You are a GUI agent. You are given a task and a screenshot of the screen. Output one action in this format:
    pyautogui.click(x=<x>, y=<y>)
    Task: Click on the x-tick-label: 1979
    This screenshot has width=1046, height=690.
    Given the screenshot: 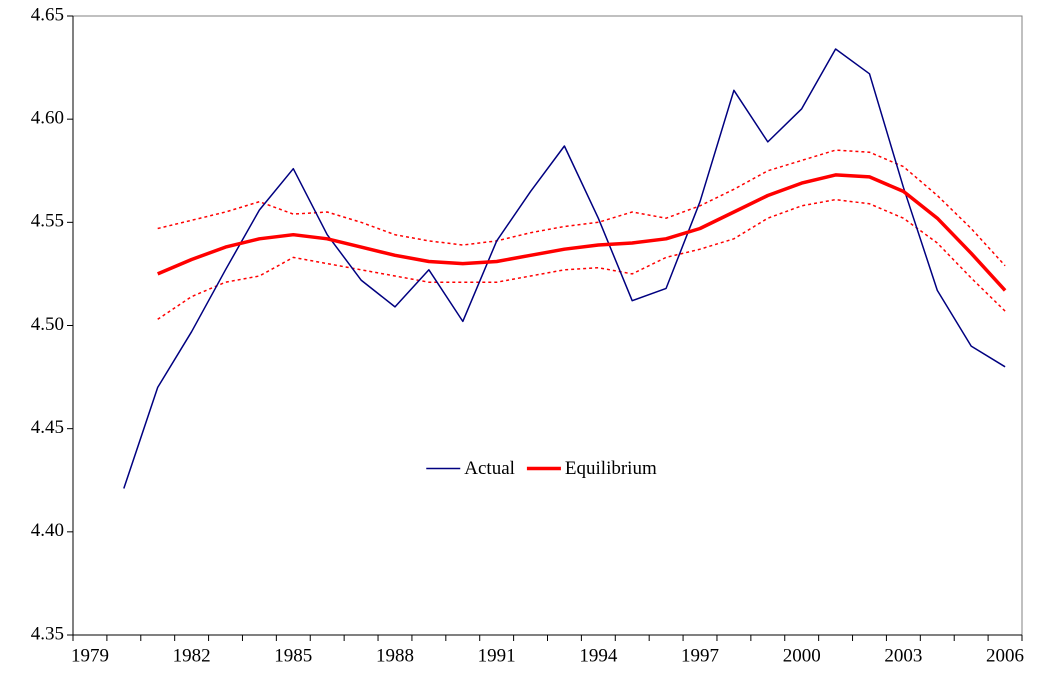 What is the action you would take?
    pyautogui.click(x=90, y=655)
    